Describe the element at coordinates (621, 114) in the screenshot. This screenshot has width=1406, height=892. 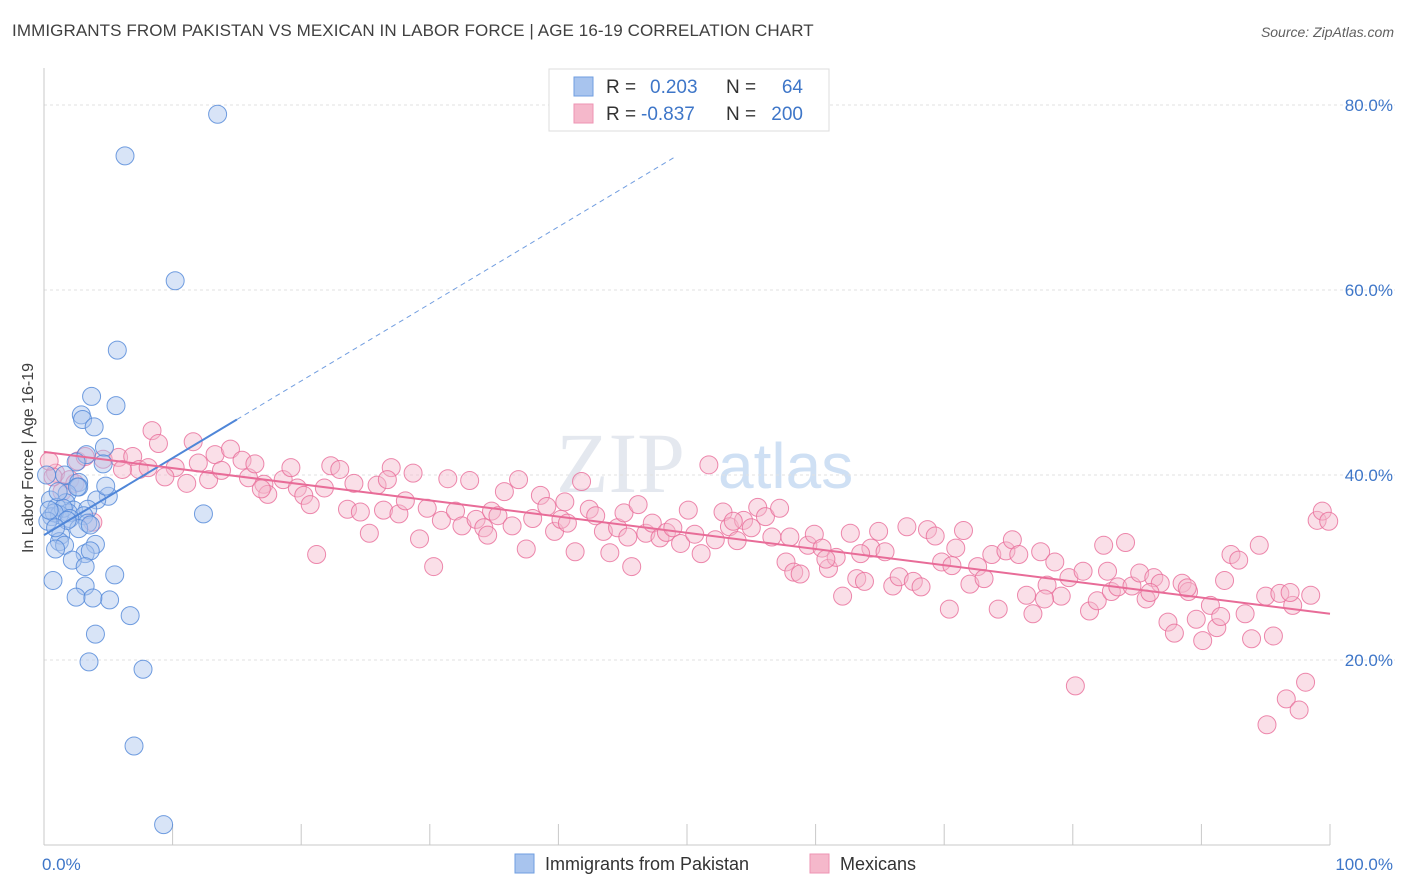
I see `legend-r-label-mexicans: R =` at that location.